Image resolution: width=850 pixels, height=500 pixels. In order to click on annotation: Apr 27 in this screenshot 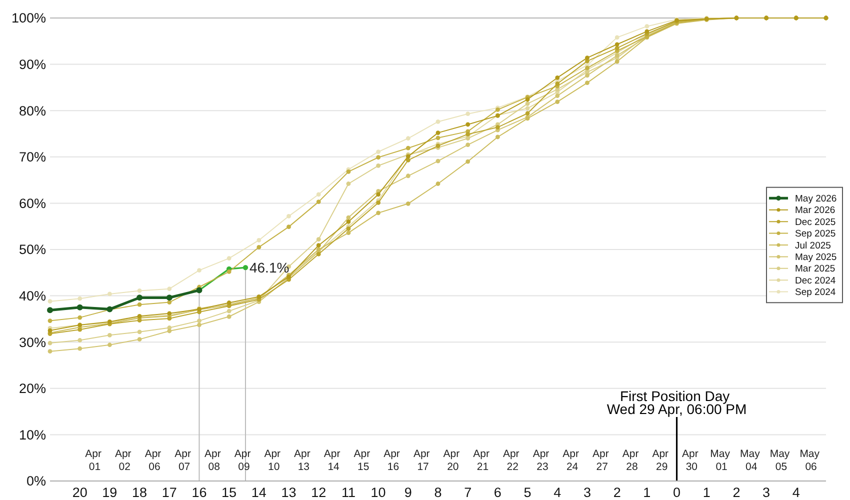, I will do `click(602, 460)`.